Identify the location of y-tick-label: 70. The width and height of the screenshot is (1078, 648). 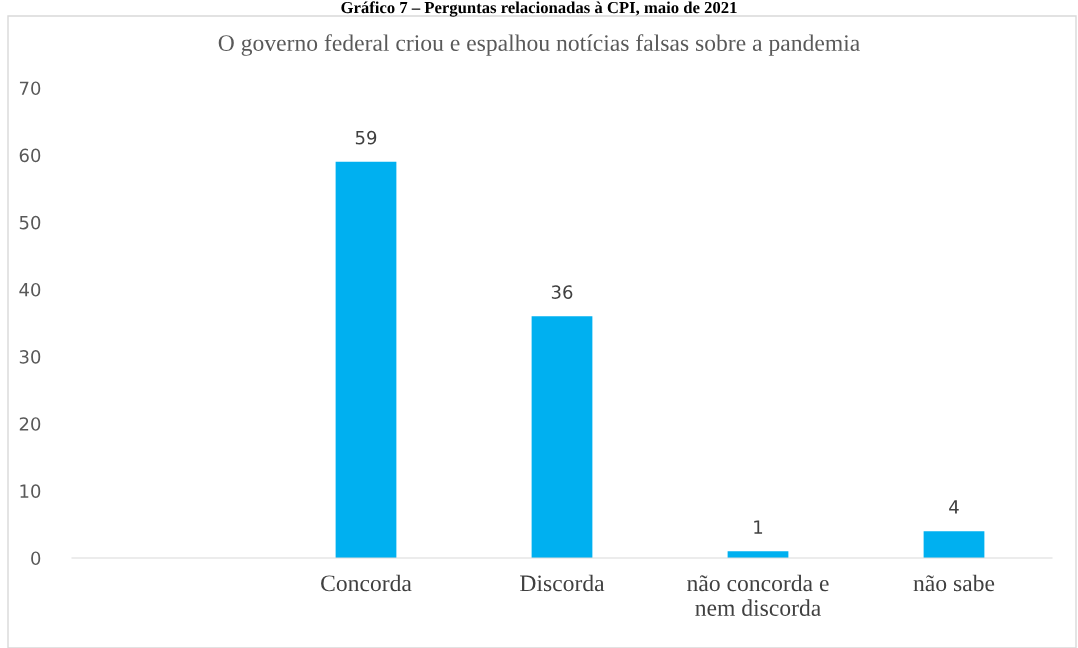
(30, 88).